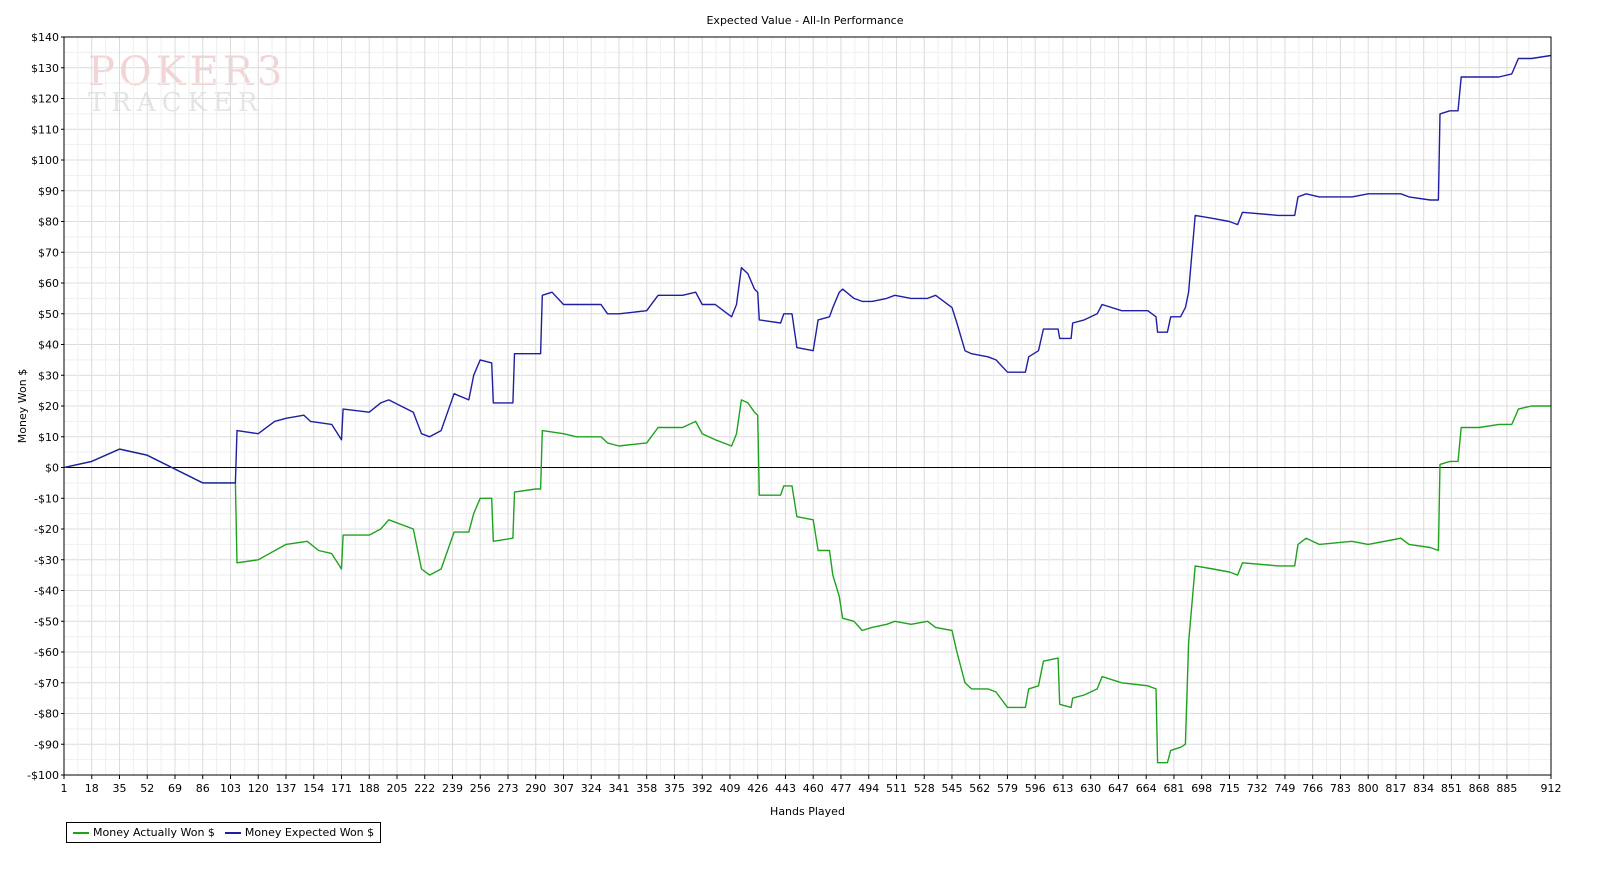  Describe the element at coordinates (258, 788) in the screenshot. I see `x-tick-label: 120` at that location.